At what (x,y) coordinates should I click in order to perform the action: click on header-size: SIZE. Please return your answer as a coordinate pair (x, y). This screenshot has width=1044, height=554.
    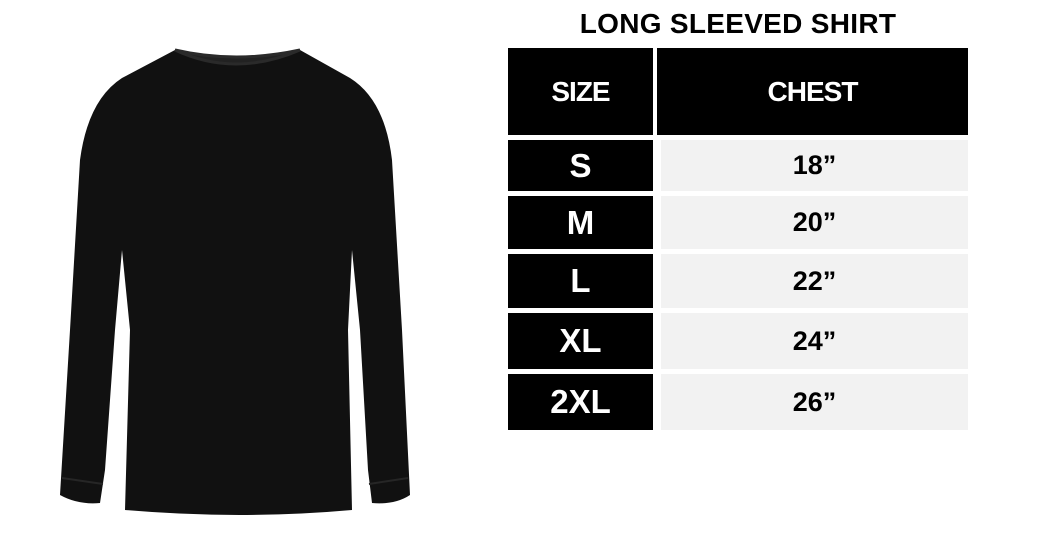
    Looking at the image, I should click on (580, 91).